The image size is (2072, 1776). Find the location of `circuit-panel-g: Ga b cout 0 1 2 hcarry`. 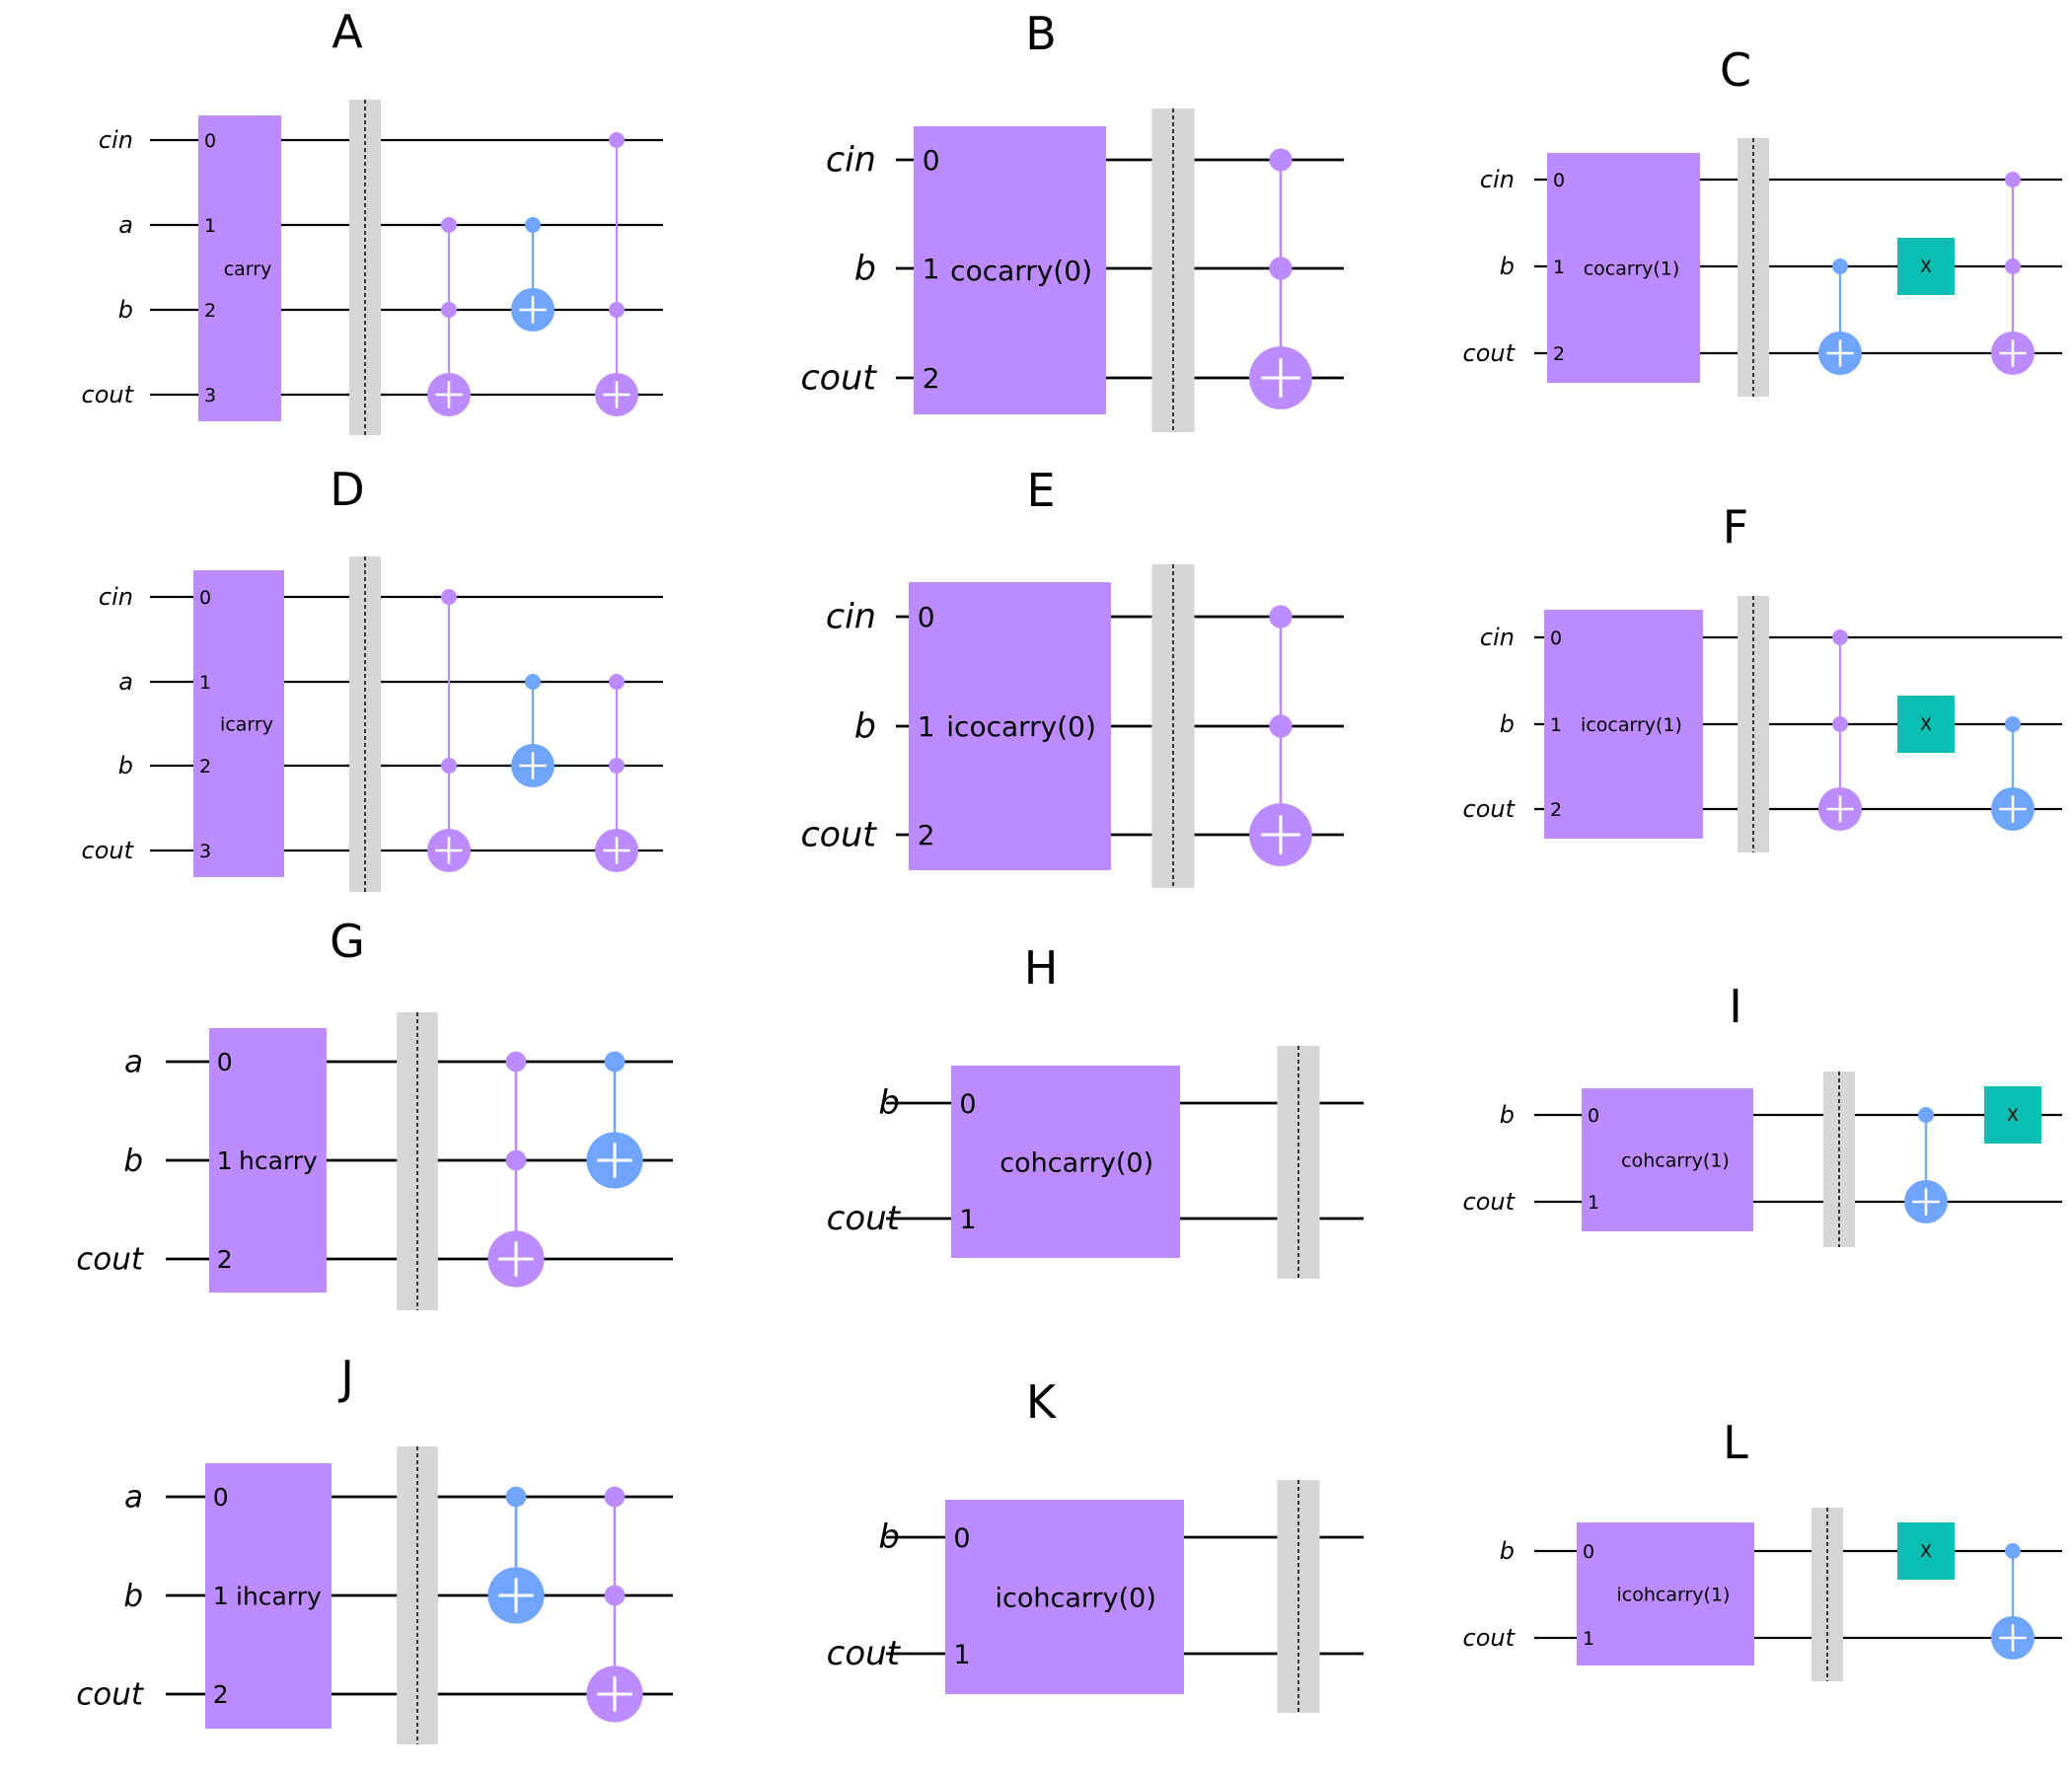

circuit-panel-g: Ga b cout 0 1 2 hcarry is located at coordinates (375, 1113).